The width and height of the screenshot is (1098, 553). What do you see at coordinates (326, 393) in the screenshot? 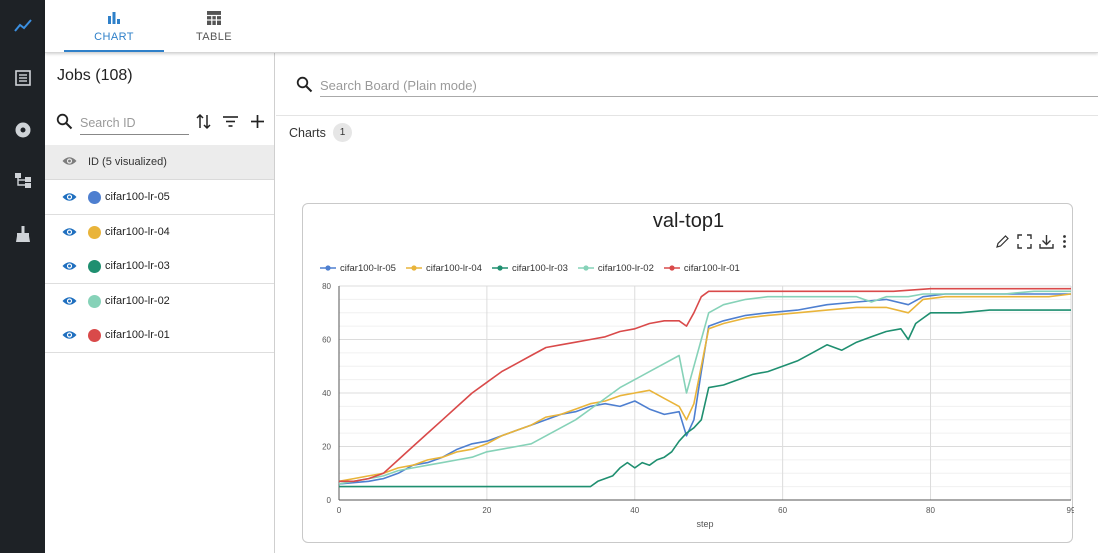
I see `y-tick-label: 40` at bounding box center [326, 393].